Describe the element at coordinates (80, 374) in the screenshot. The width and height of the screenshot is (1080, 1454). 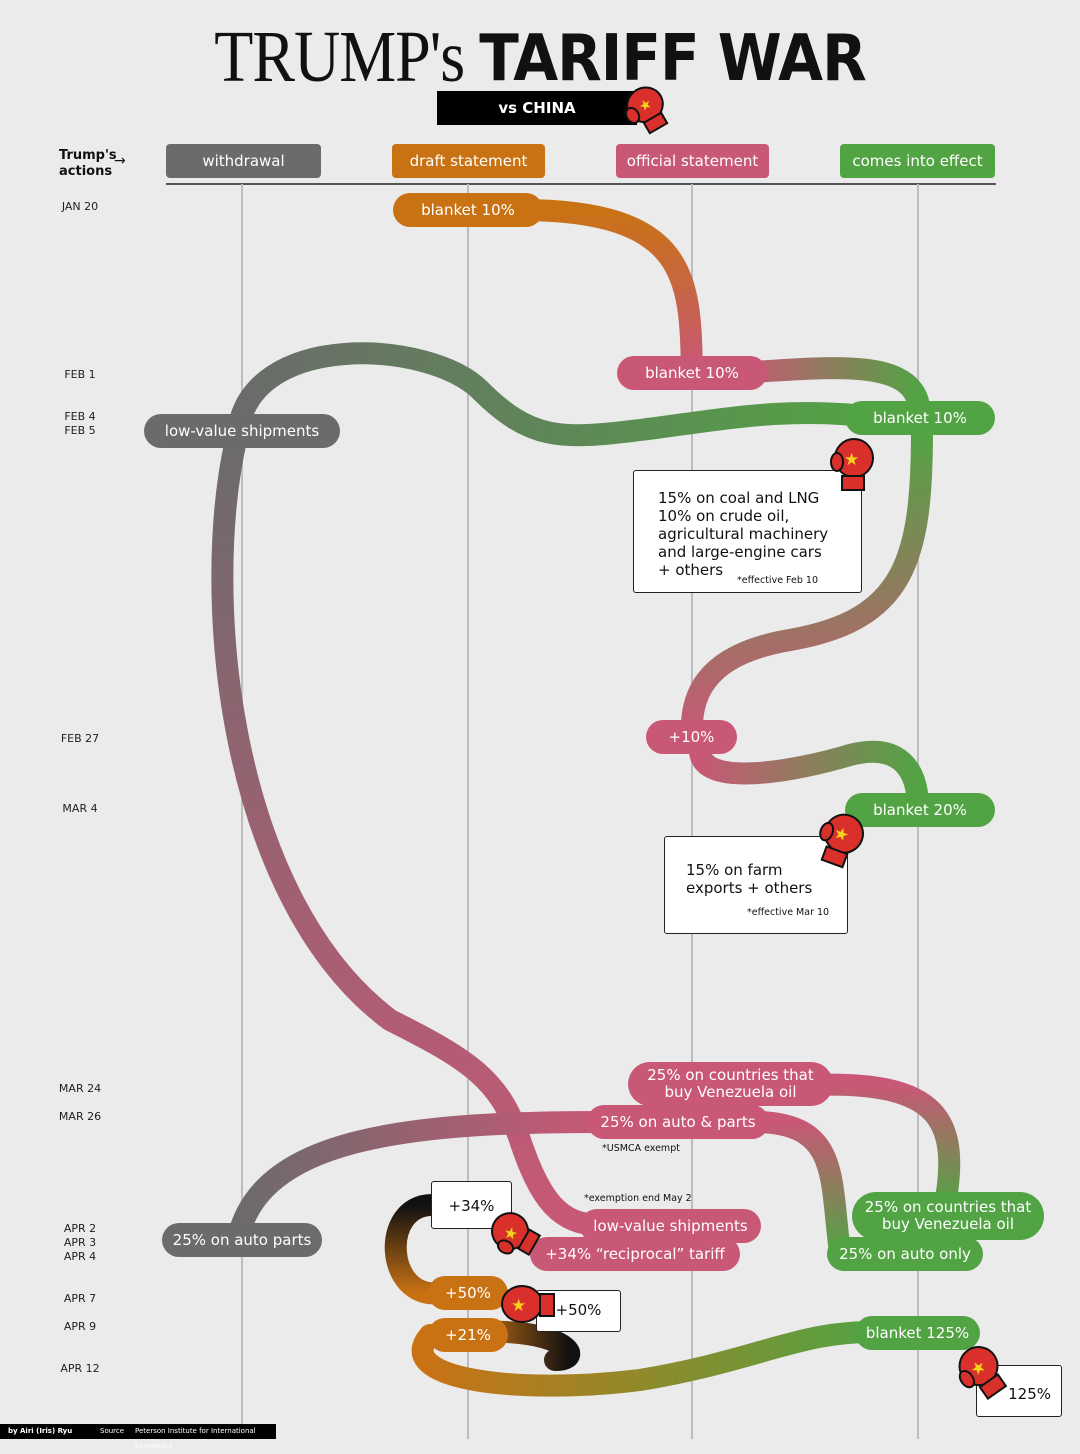
I see `date-label: FEB 1` at that location.